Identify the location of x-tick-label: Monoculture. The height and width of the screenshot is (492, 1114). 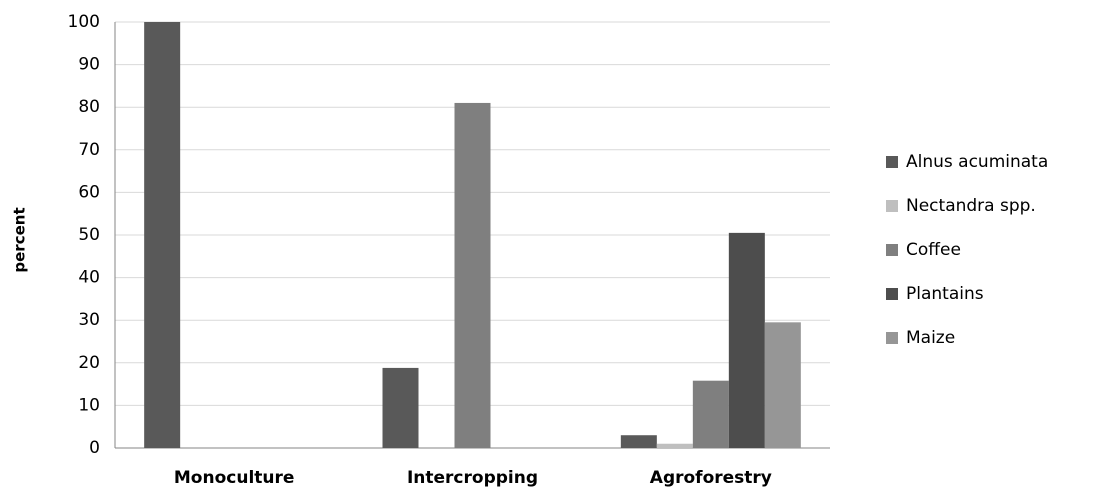
(234, 478).